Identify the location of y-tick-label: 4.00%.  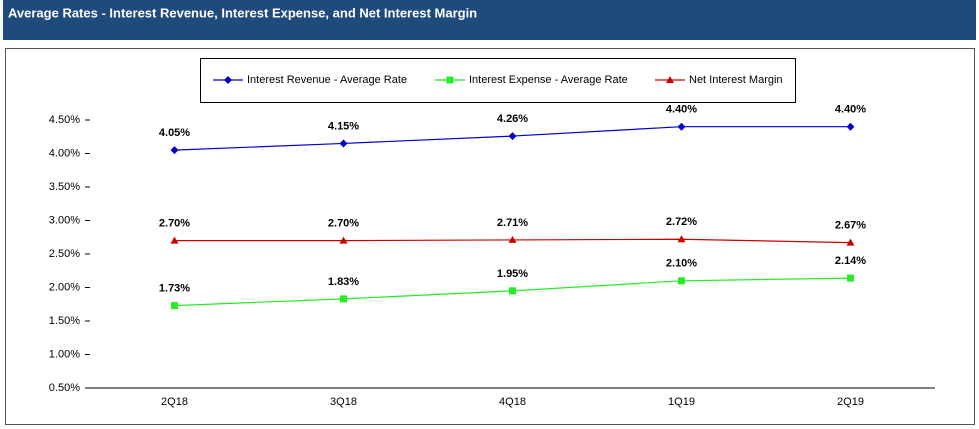
(64, 153).